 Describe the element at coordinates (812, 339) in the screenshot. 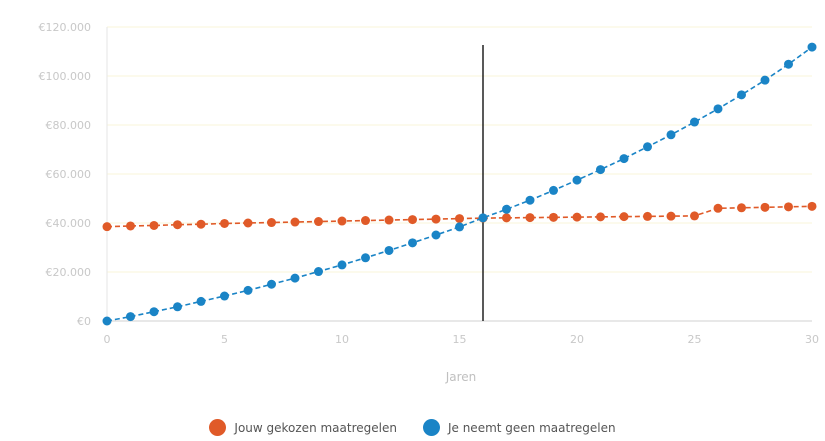

I see `x-tick-label: 30` at that location.